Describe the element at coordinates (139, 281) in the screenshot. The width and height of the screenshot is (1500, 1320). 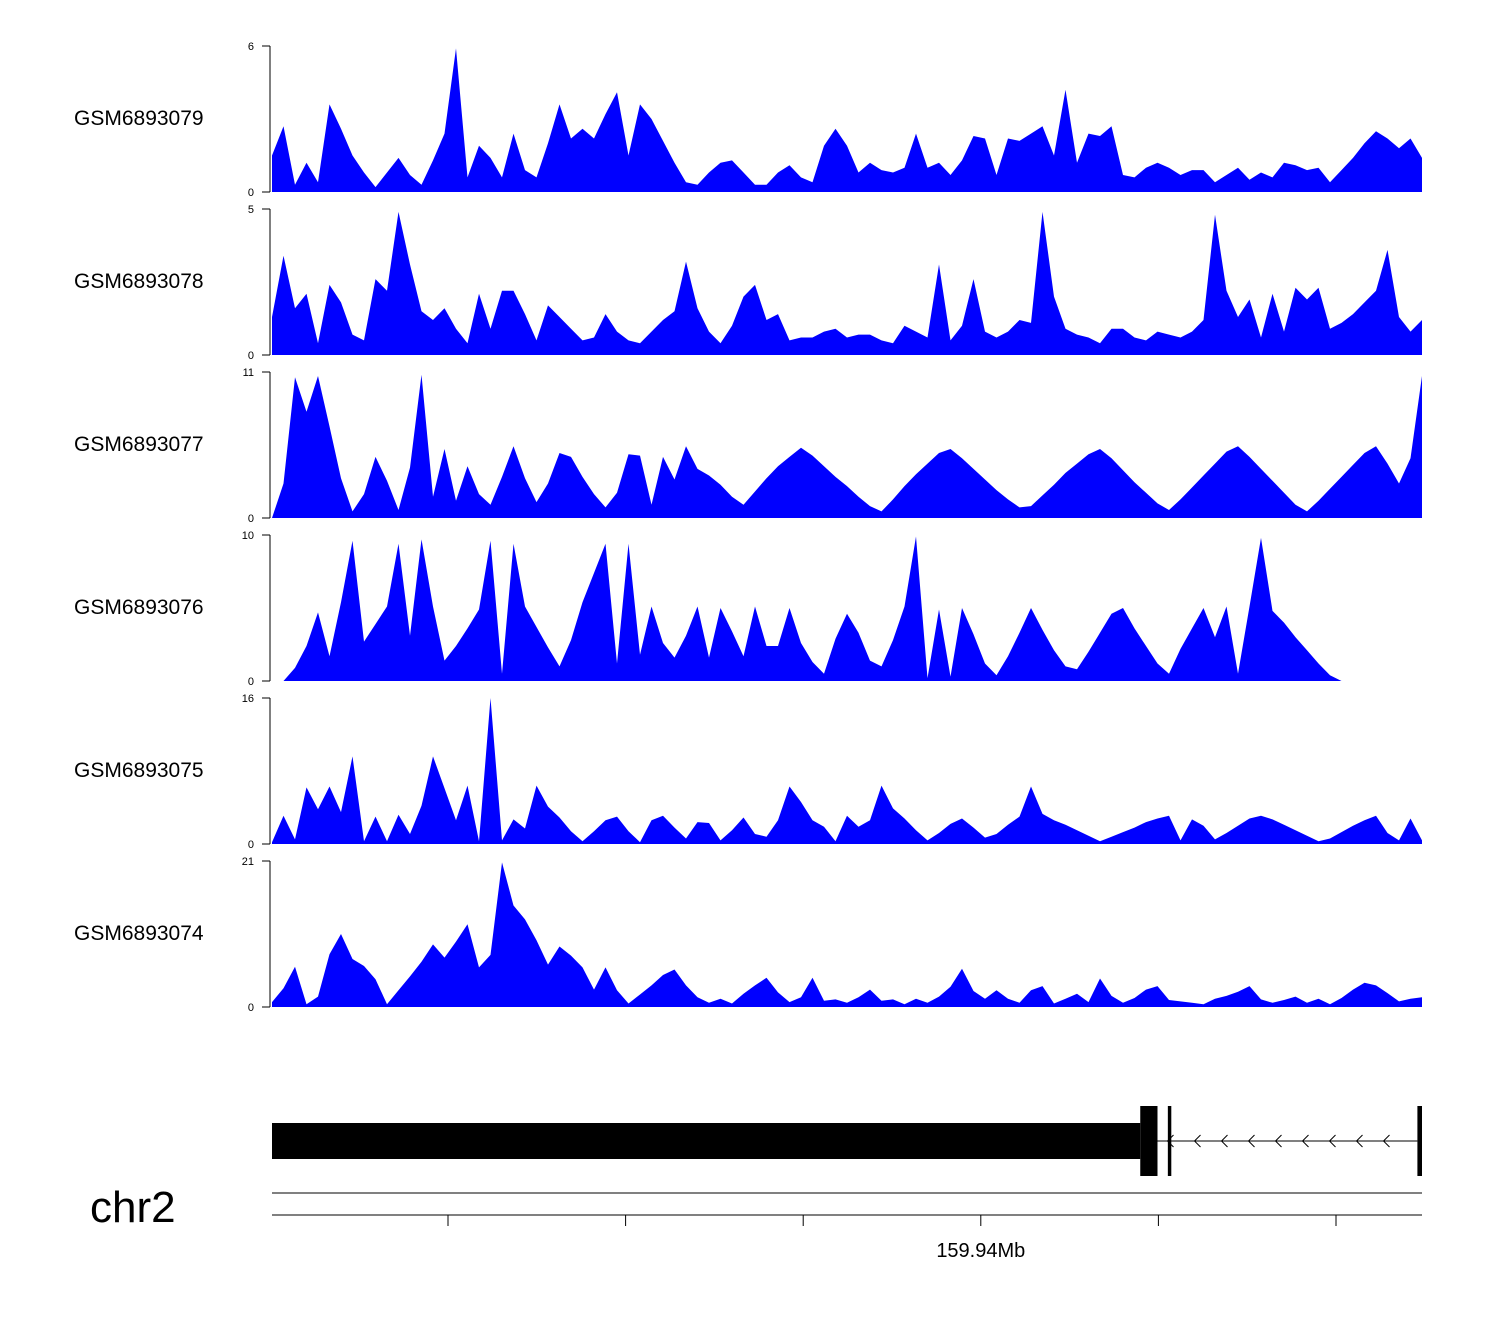
I see `track-label: GSM6893078` at that location.